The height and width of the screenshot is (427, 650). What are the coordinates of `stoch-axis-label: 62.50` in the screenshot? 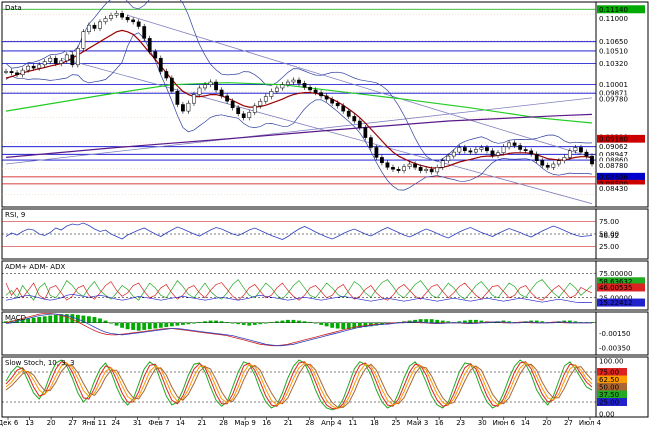 It's located at (609, 380).